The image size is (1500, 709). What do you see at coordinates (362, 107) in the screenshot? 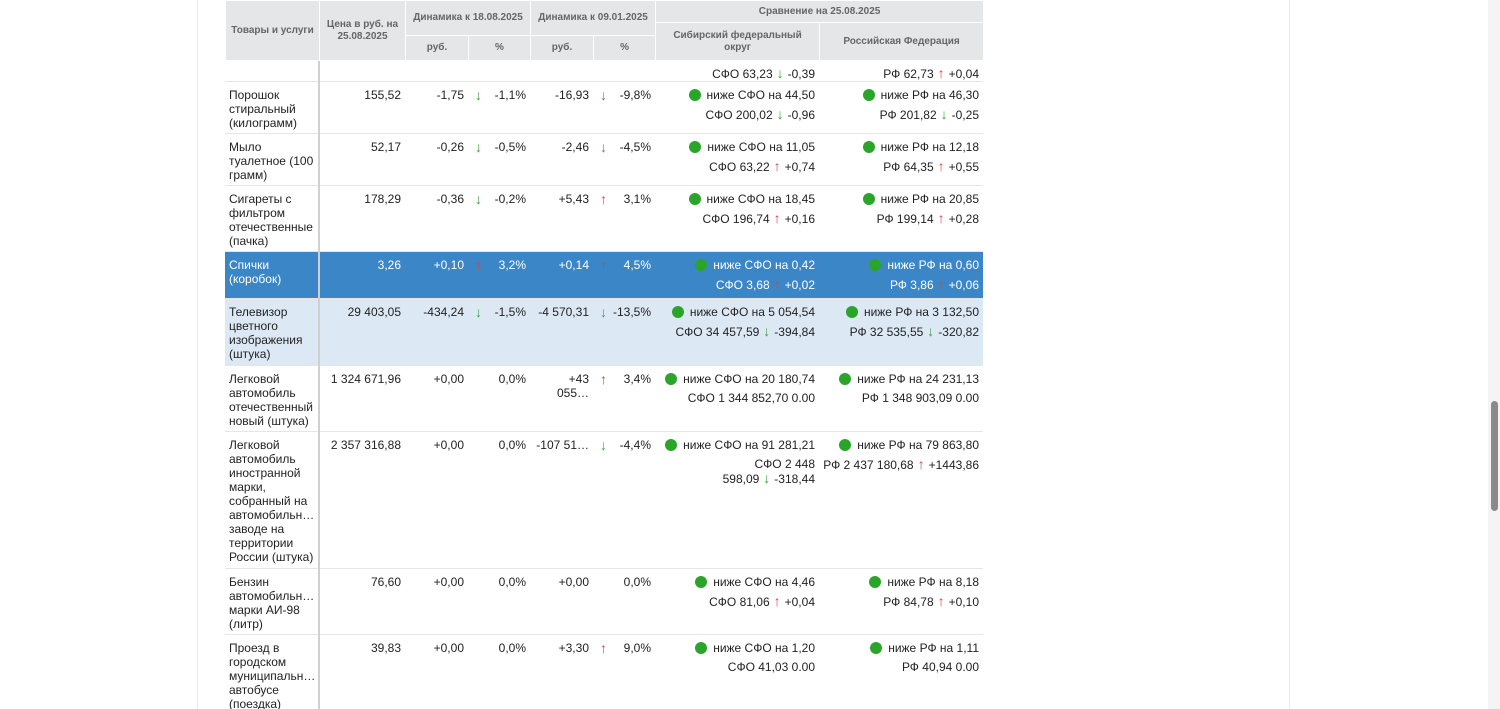
I see `table-cell: 155,52` at bounding box center [362, 107].